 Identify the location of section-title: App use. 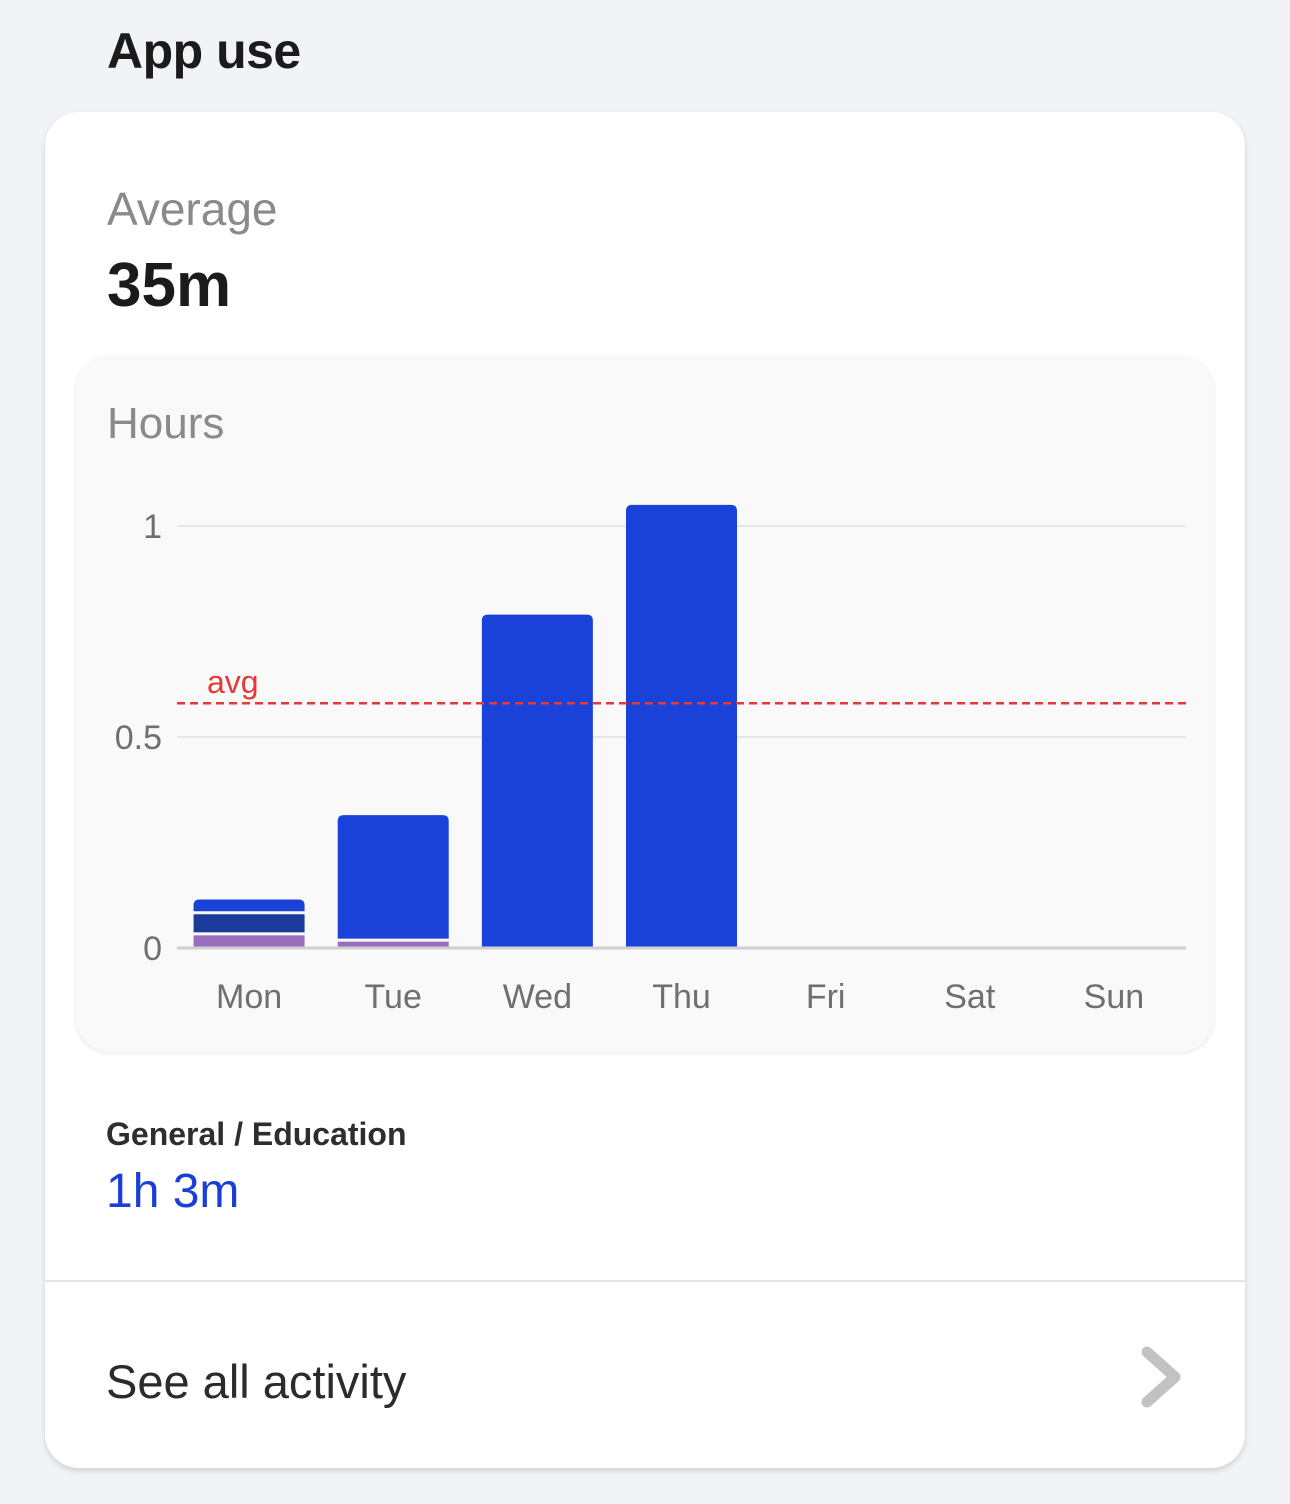
(204, 51).